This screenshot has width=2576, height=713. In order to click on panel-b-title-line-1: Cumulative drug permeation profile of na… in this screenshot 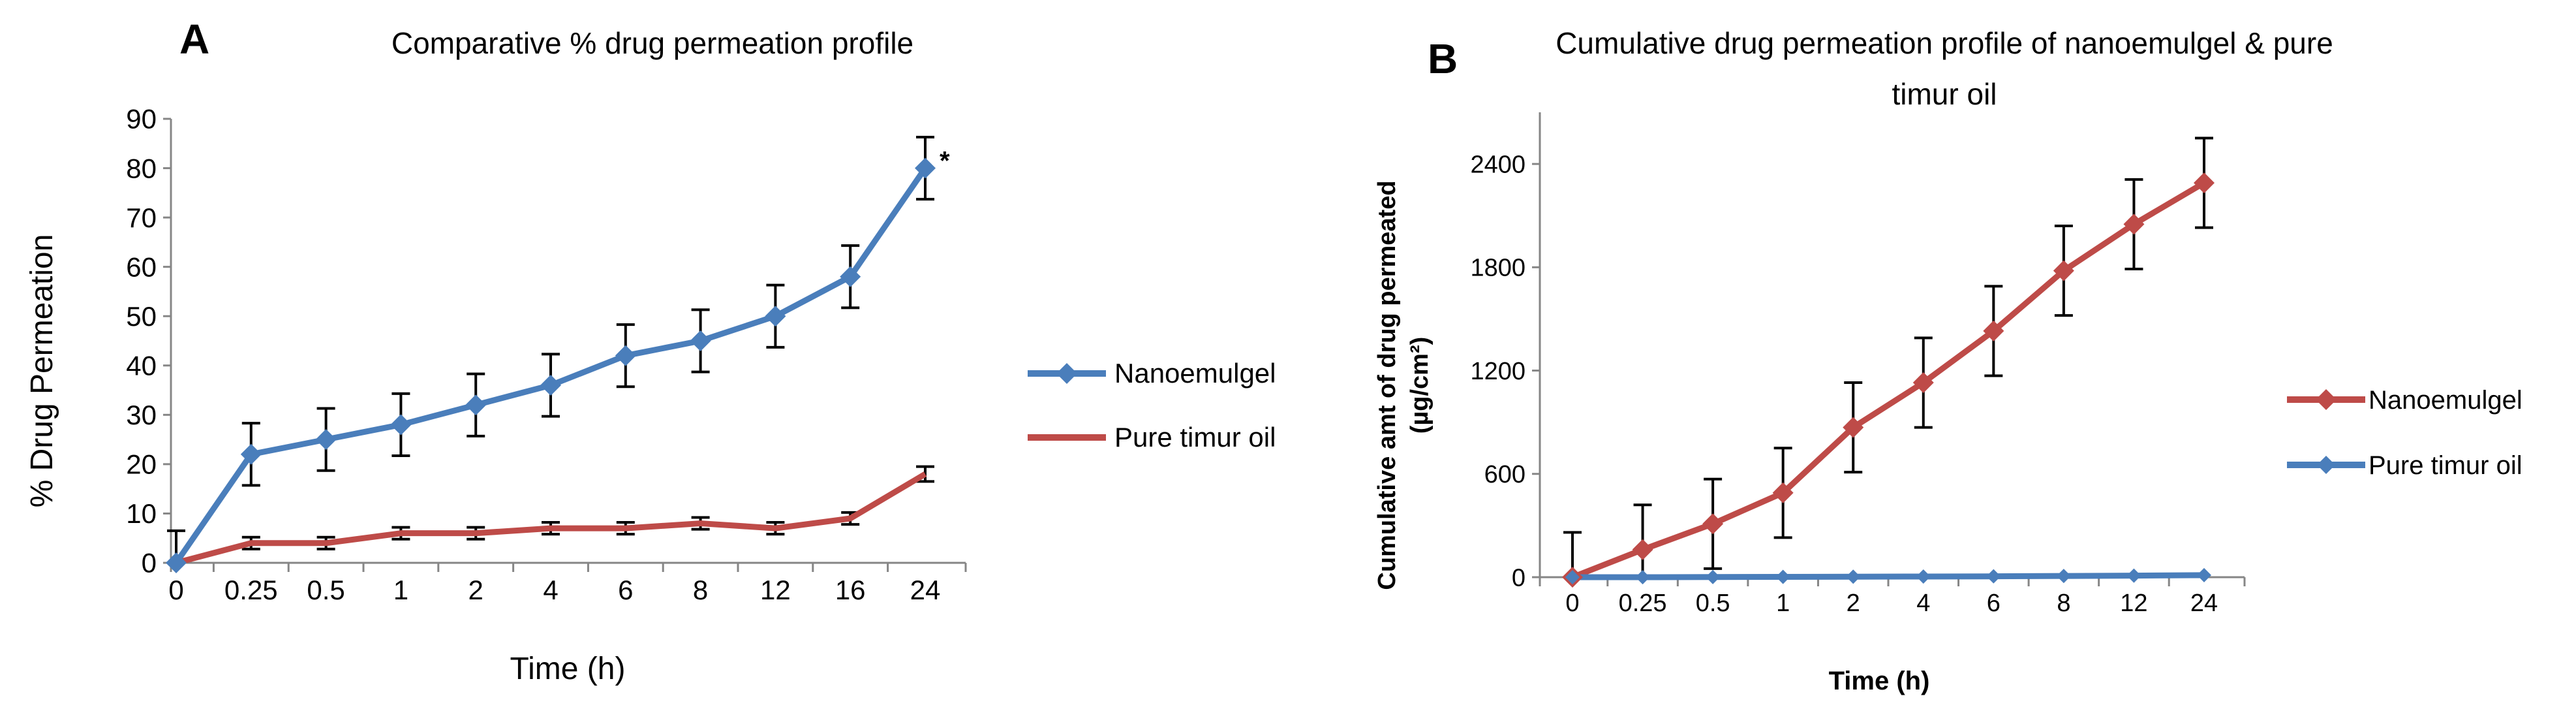, I will do `click(1944, 43)`.